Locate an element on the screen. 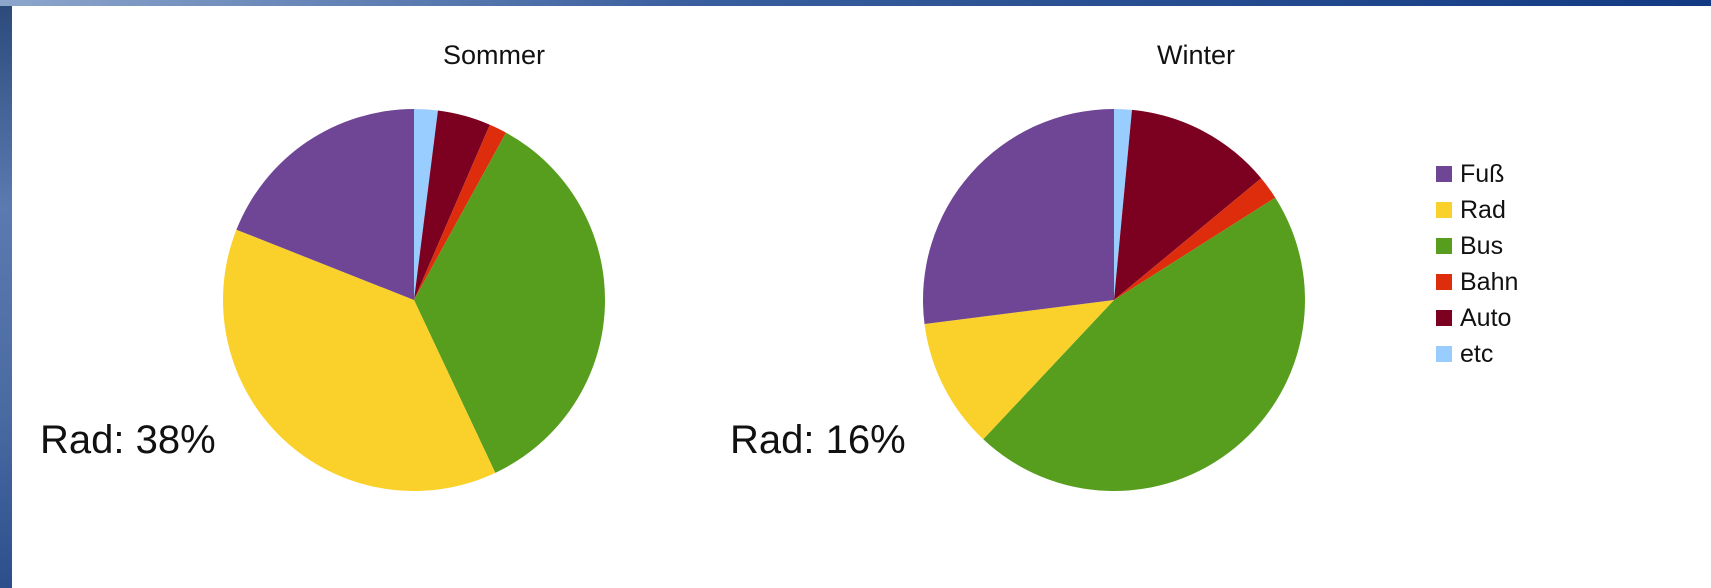 The height and width of the screenshot is (588, 1711). pie-slice-sommer-bahn is located at coordinates (460, 212).